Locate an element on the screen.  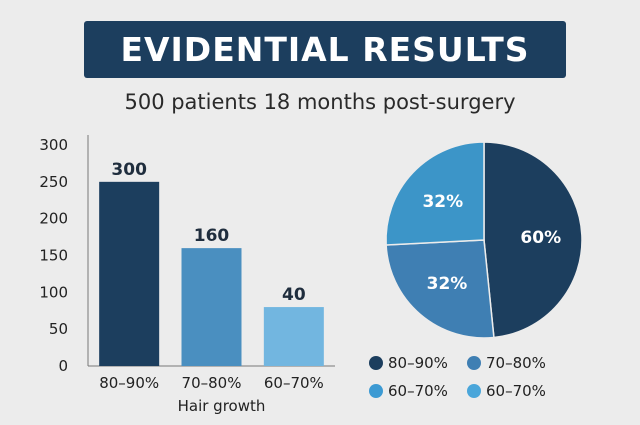
legend-label: 70–80% is located at coordinates (516, 363).